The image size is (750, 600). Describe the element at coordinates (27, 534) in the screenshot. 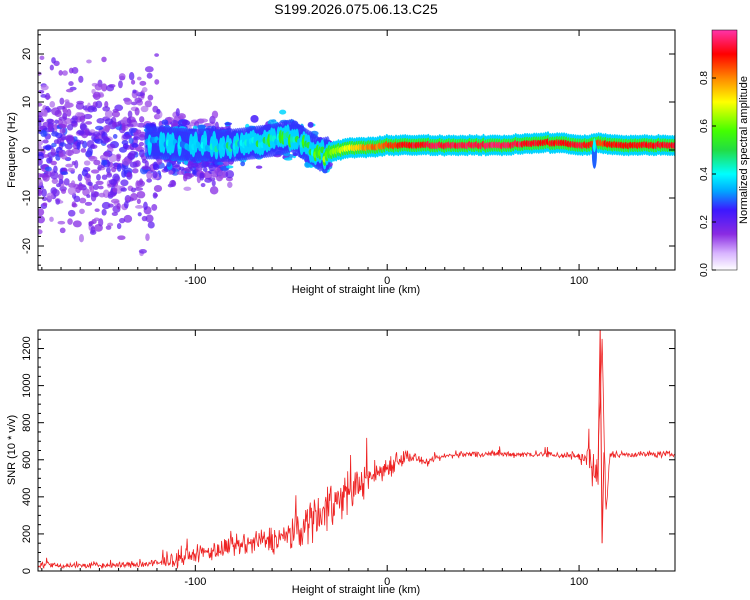

I see `snr-y-tick-label: 200` at that location.